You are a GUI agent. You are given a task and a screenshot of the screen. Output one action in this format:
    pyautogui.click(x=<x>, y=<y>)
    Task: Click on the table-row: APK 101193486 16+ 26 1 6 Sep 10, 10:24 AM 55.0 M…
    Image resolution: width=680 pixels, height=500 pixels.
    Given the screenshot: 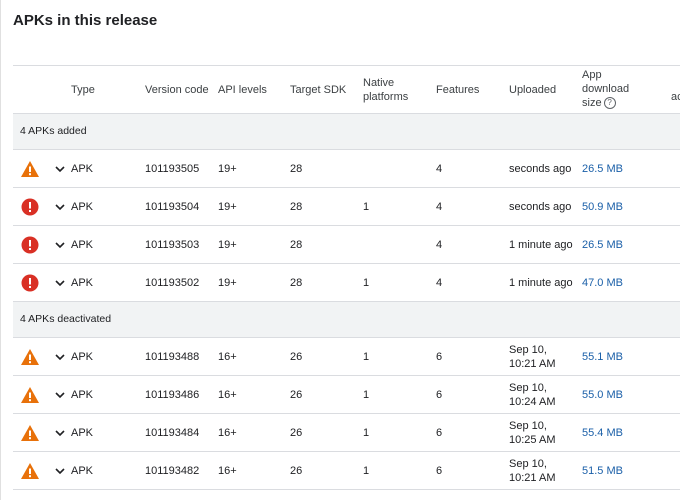 What is the action you would take?
    pyautogui.click(x=346, y=395)
    